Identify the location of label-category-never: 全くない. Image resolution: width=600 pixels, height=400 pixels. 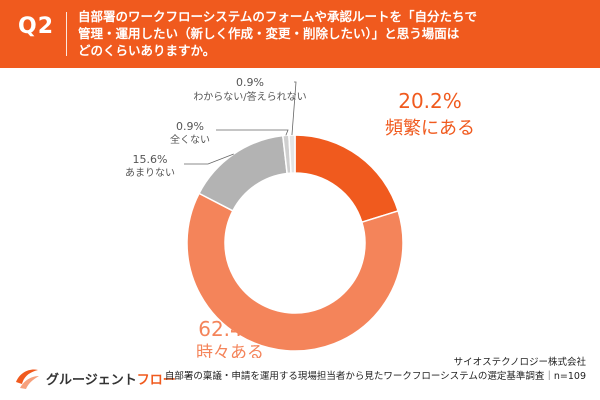
(190, 139).